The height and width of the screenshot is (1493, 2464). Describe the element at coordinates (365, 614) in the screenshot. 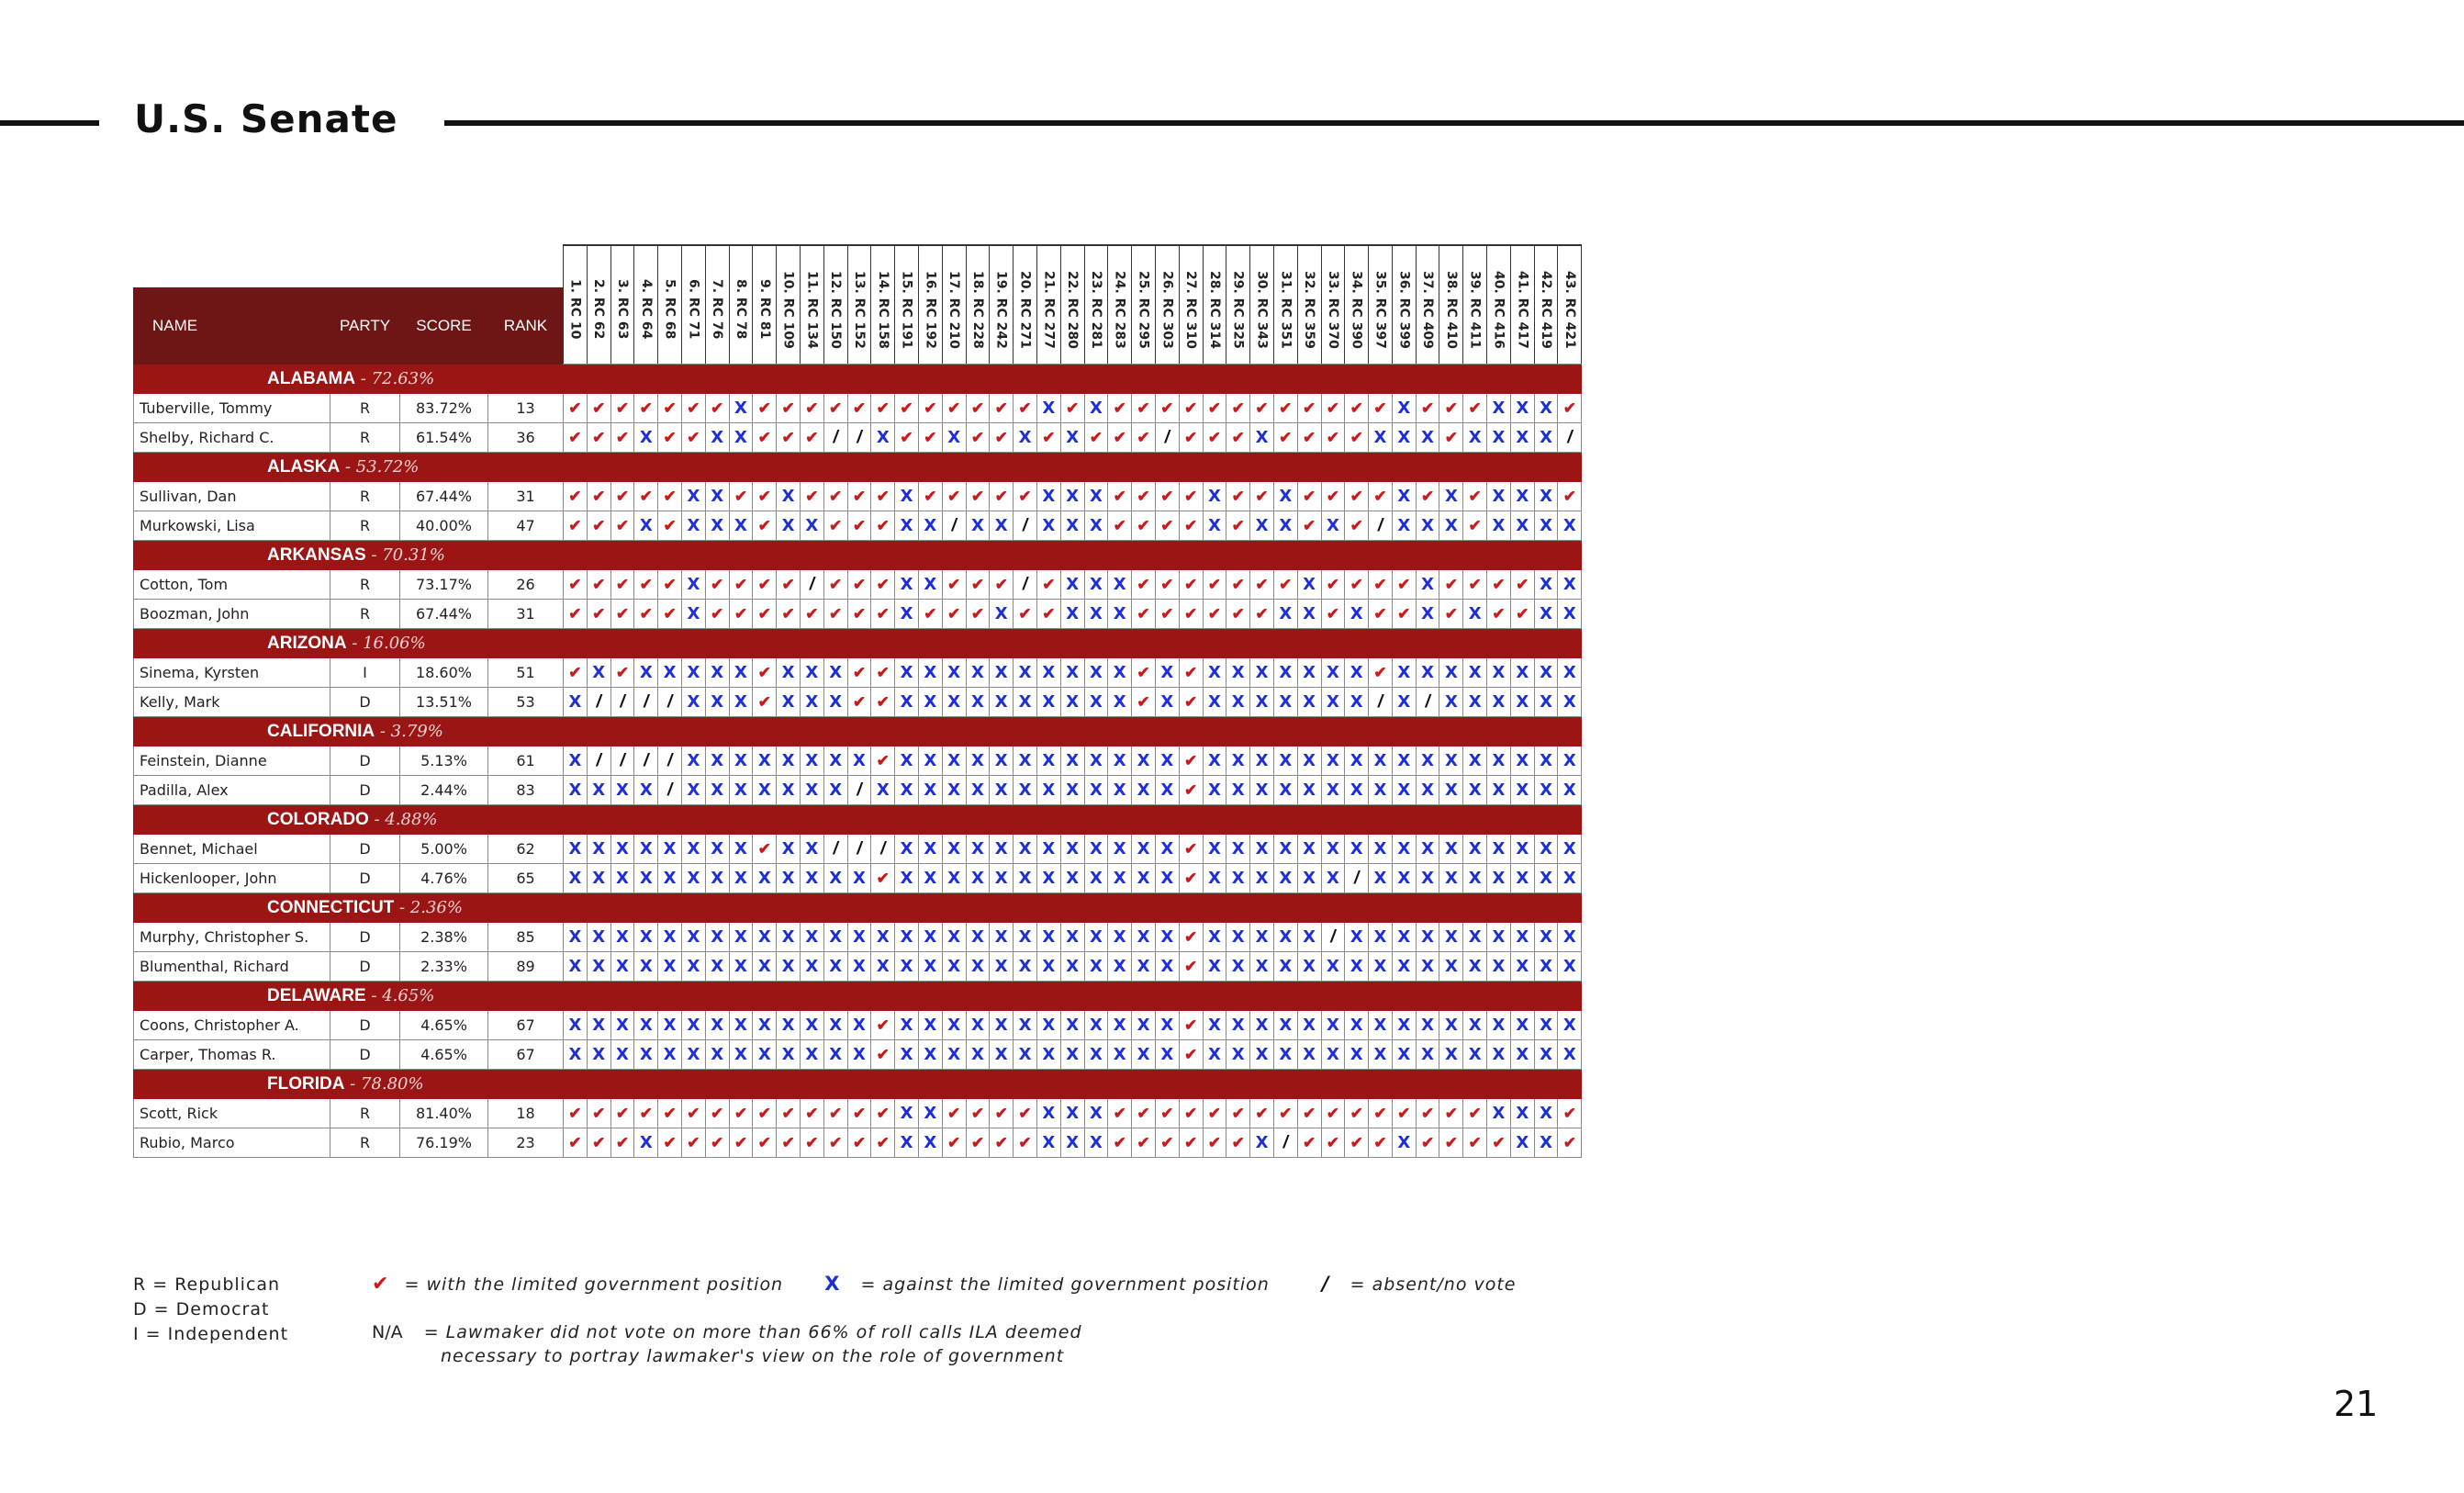

I see `senator-party: R` at that location.